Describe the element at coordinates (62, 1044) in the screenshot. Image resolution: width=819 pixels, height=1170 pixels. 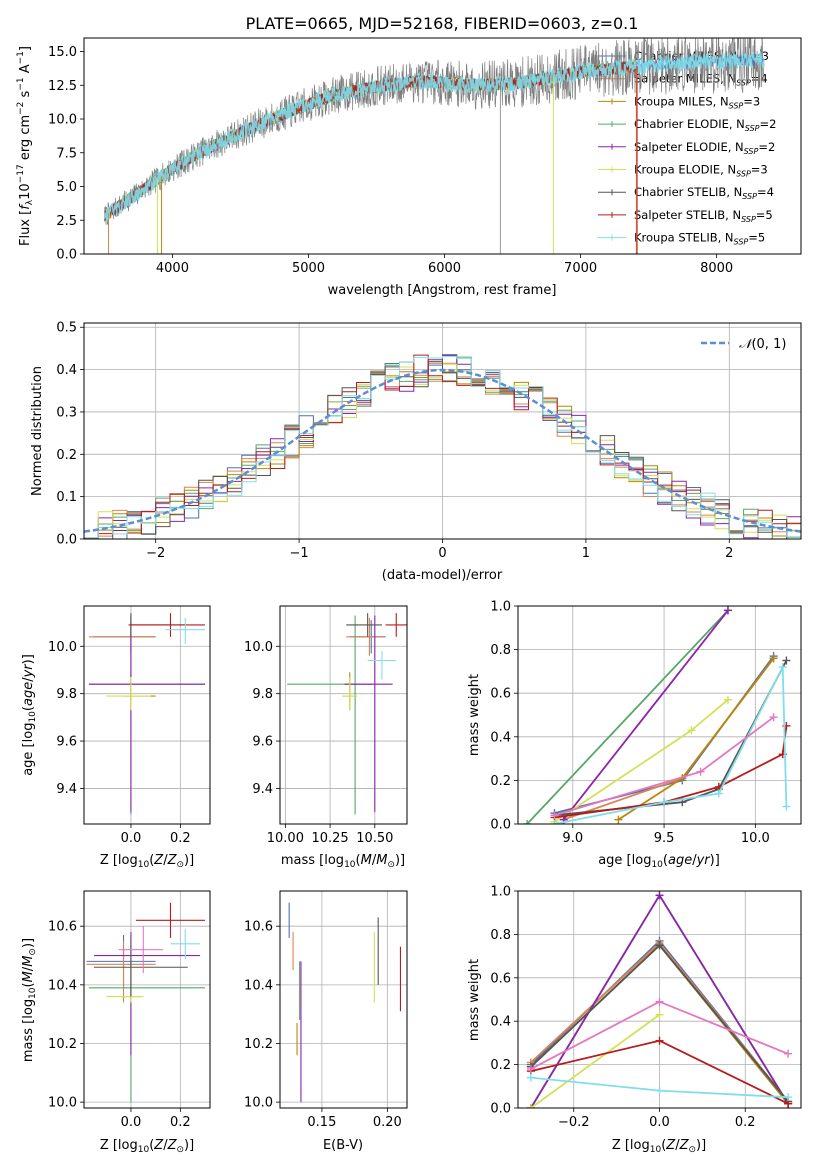
I see `mass_vs_Z-ytick-label: 10.2` at that location.